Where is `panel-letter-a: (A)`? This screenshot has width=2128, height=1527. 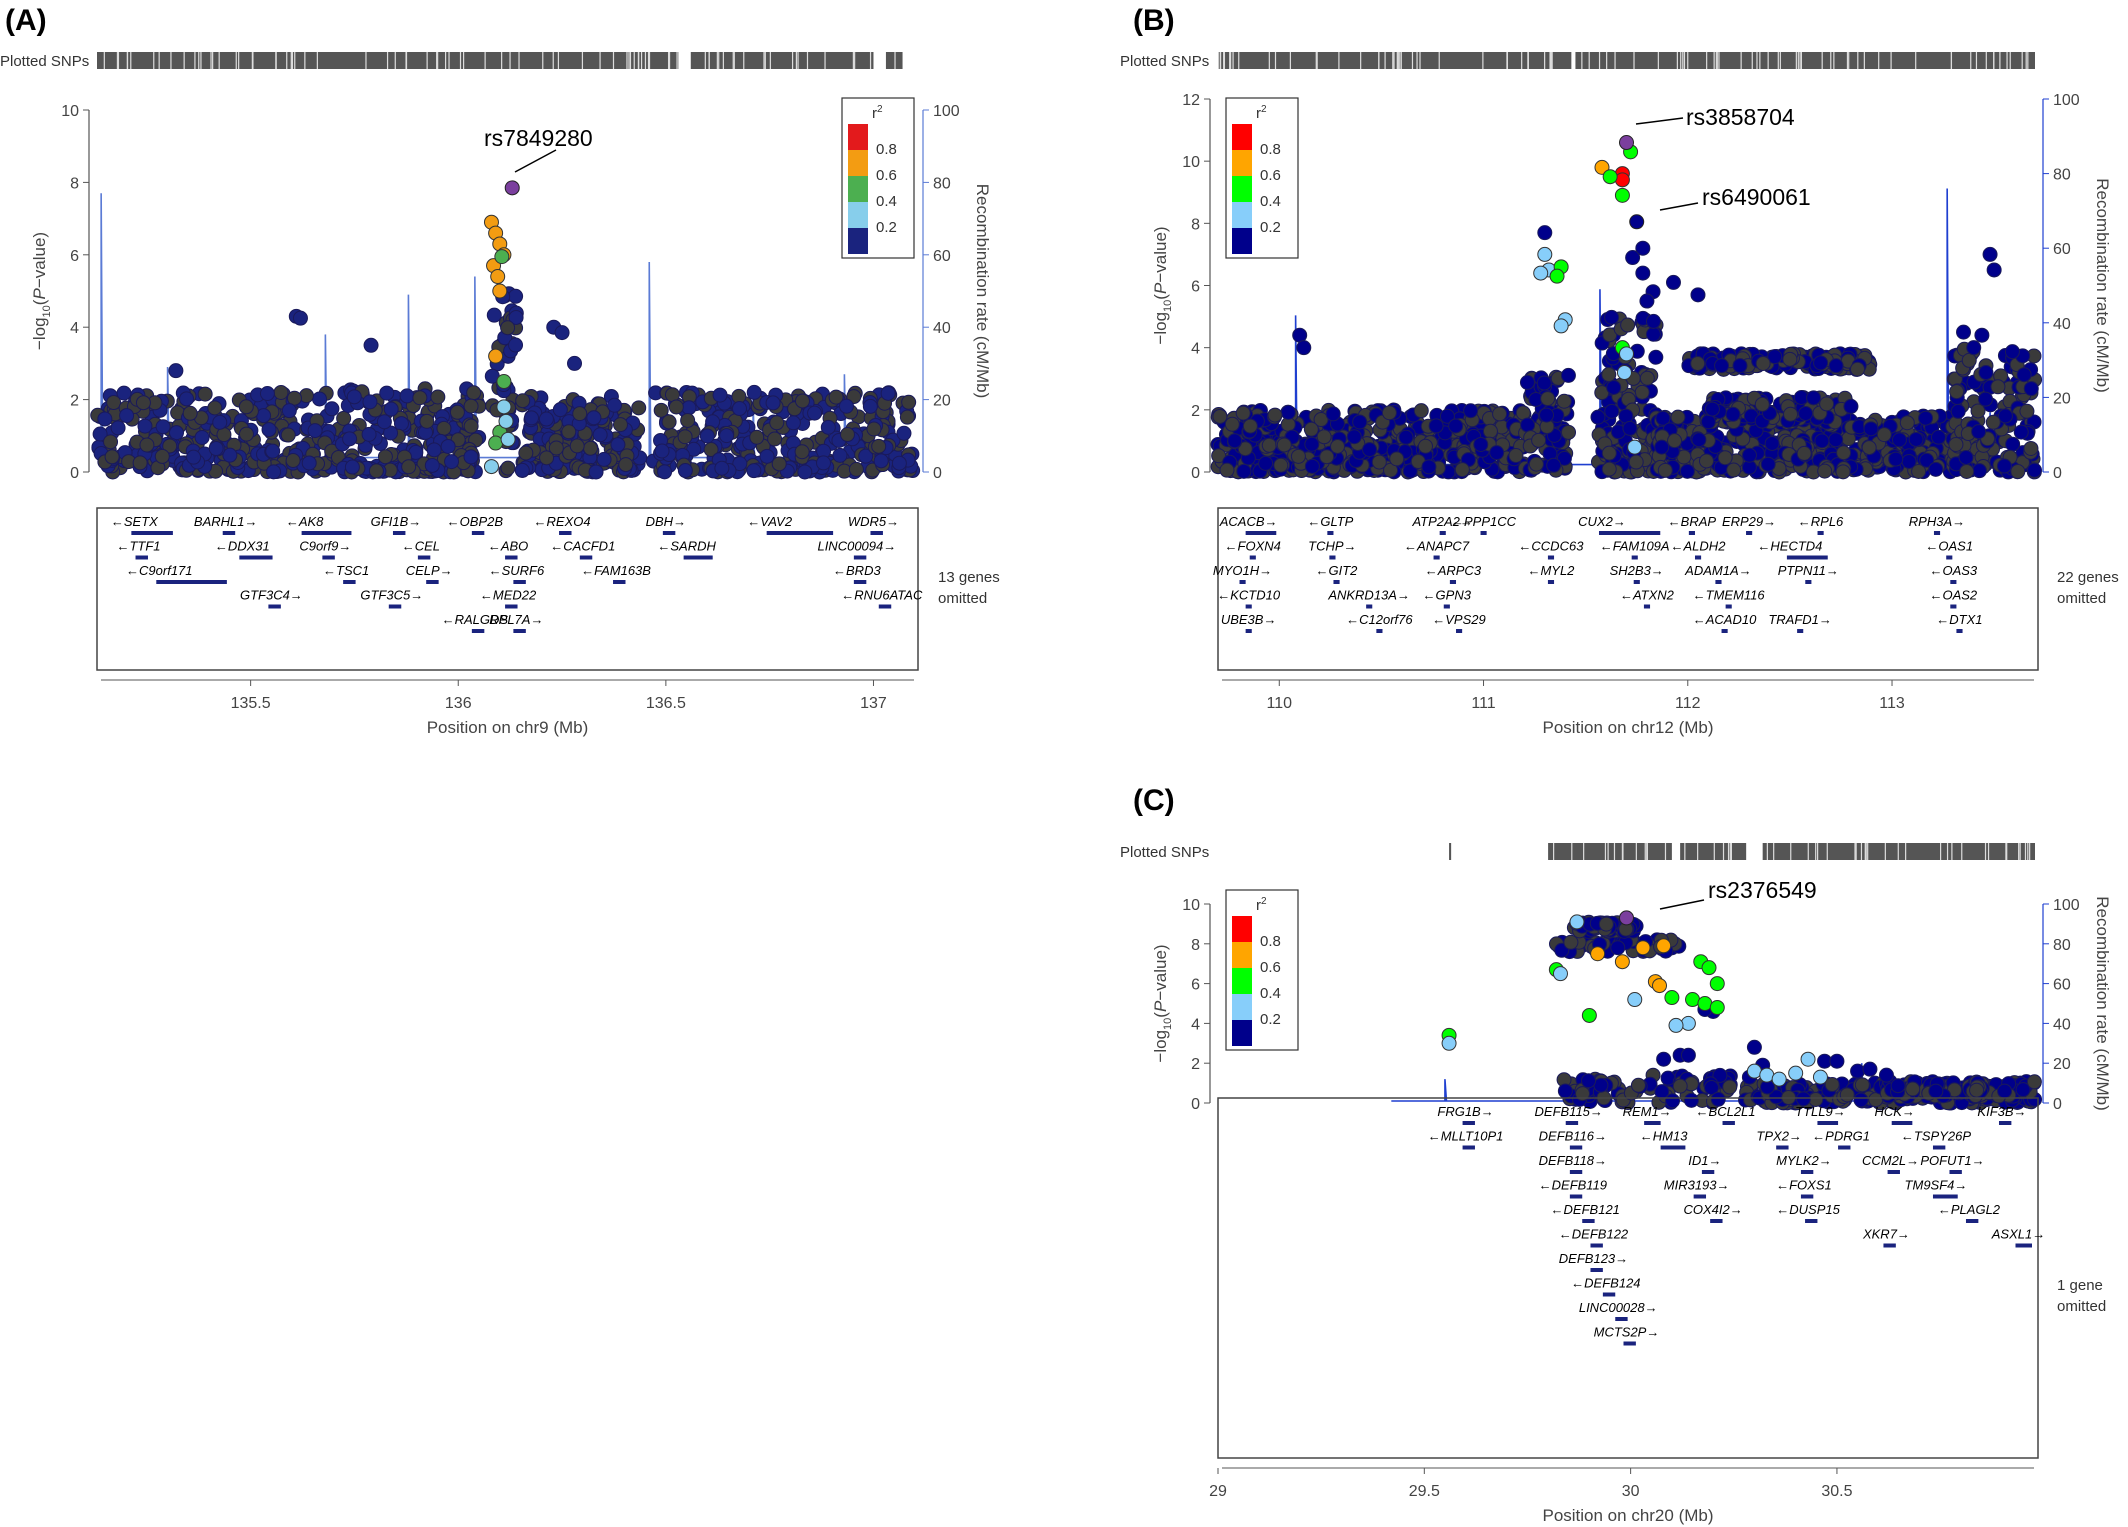 panel-letter-a: (A) is located at coordinates (26, 20).